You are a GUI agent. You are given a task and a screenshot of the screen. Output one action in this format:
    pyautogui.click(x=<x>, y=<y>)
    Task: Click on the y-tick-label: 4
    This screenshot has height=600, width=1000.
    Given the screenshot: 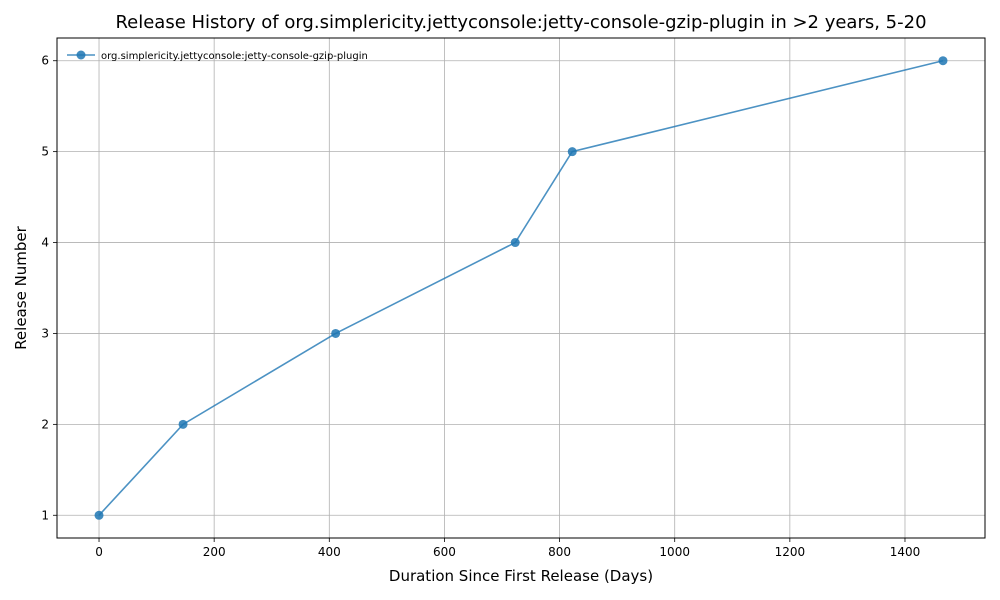 What is the action you would take?
    pyautogui.click(x=45, y=243)
    